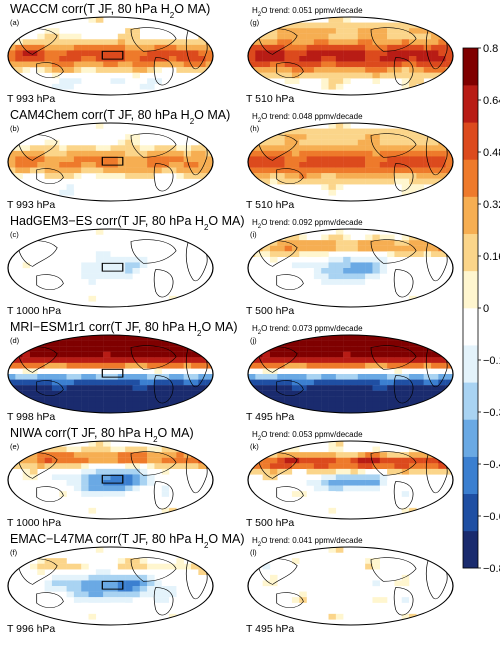  I want to click on trend-value: O trend: 0.051 ppmv/decade, so click(312, 10).